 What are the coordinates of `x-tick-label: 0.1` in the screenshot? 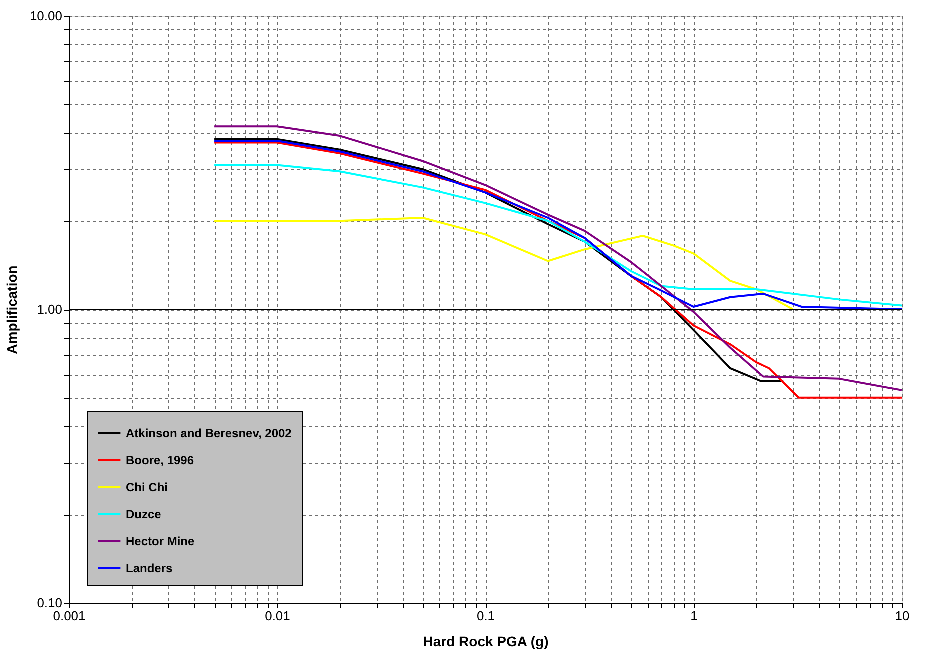 It's located at (486, 616).